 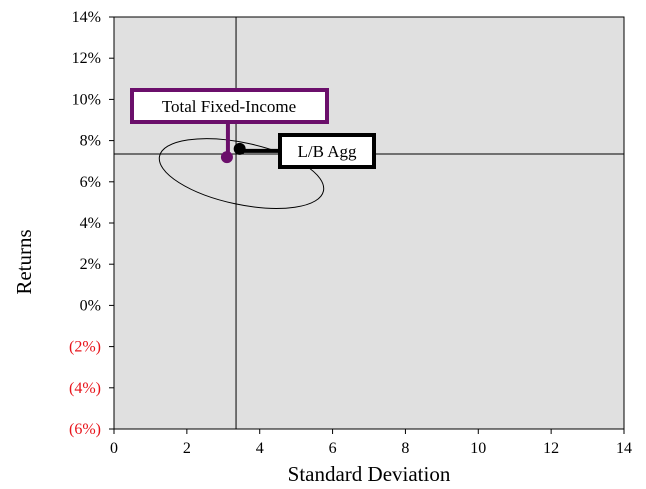 I want to click on y-tick-label: 12%, so click(x=86, y=58).